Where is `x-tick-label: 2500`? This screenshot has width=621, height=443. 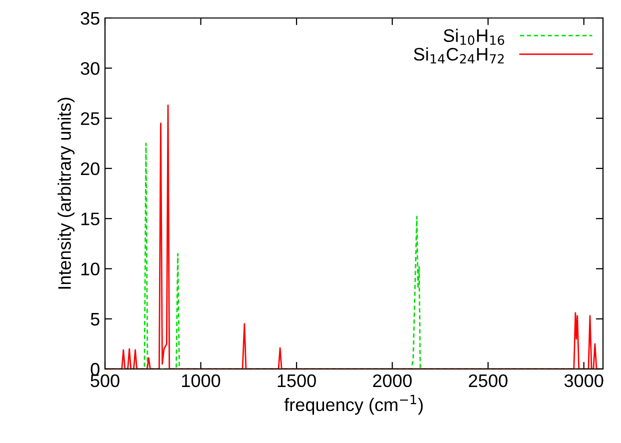 x-tick-label: 2500 is located at coordinates (488, 381).